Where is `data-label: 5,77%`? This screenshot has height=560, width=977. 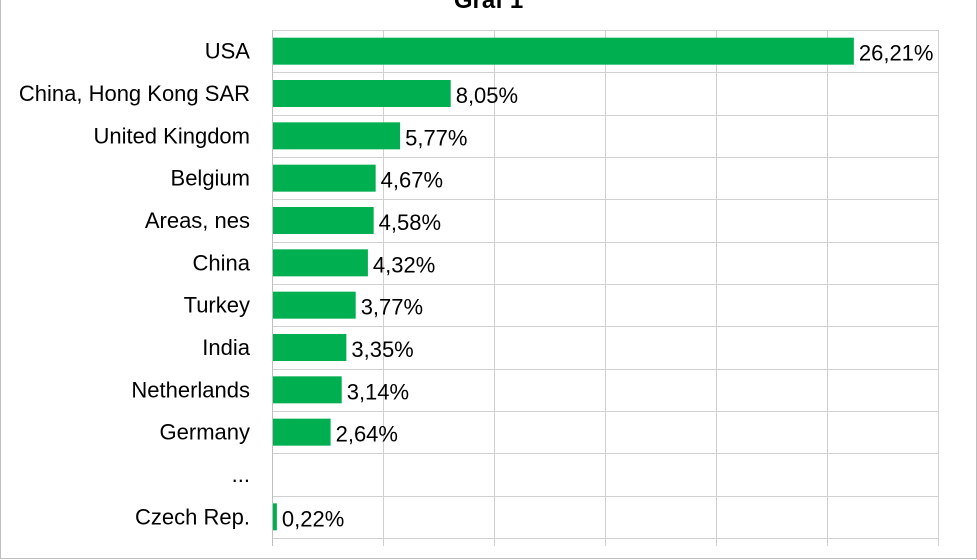 data-label: 5,77% is located at coordinates (436, 137).